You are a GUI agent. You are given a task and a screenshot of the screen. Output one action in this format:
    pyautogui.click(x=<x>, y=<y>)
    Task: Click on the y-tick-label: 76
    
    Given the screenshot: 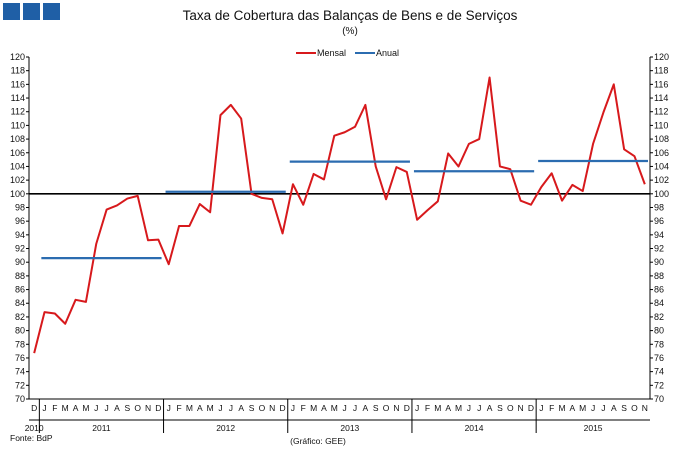 What is the action you would take?
    pyautogui.click(x=20, y=358)
    